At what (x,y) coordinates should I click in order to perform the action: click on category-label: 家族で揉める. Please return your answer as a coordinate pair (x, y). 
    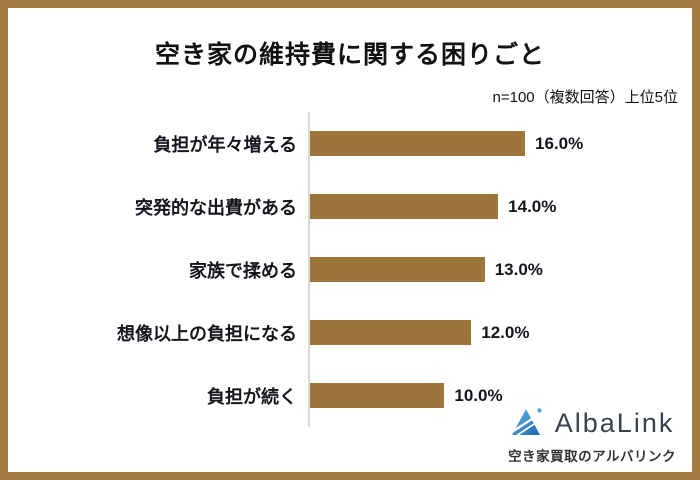
    Looking at the image, I should click on (243, 270).